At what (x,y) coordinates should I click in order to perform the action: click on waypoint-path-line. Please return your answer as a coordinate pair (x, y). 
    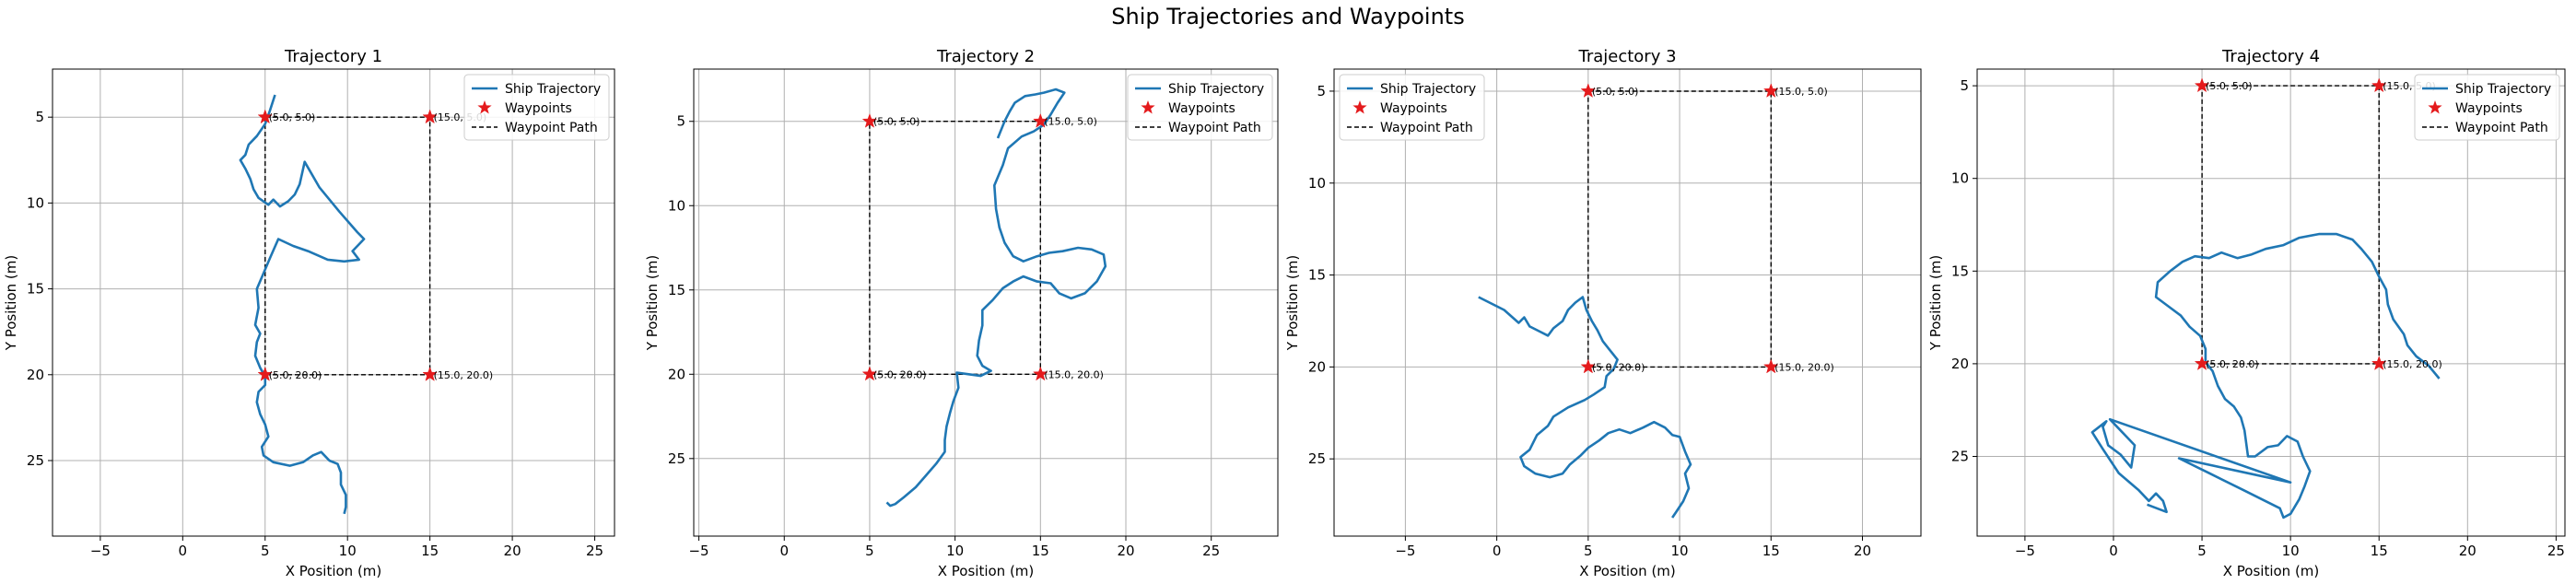
    Looking at the image, I should click on (2290, 225).